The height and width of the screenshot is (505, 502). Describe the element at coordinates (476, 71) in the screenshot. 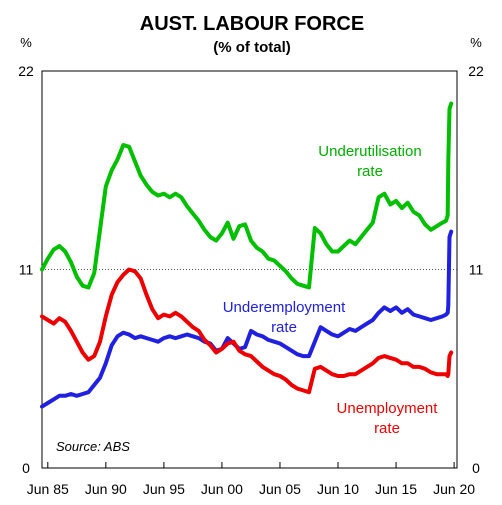

I see `y-tick-right-22: 22` at that location.